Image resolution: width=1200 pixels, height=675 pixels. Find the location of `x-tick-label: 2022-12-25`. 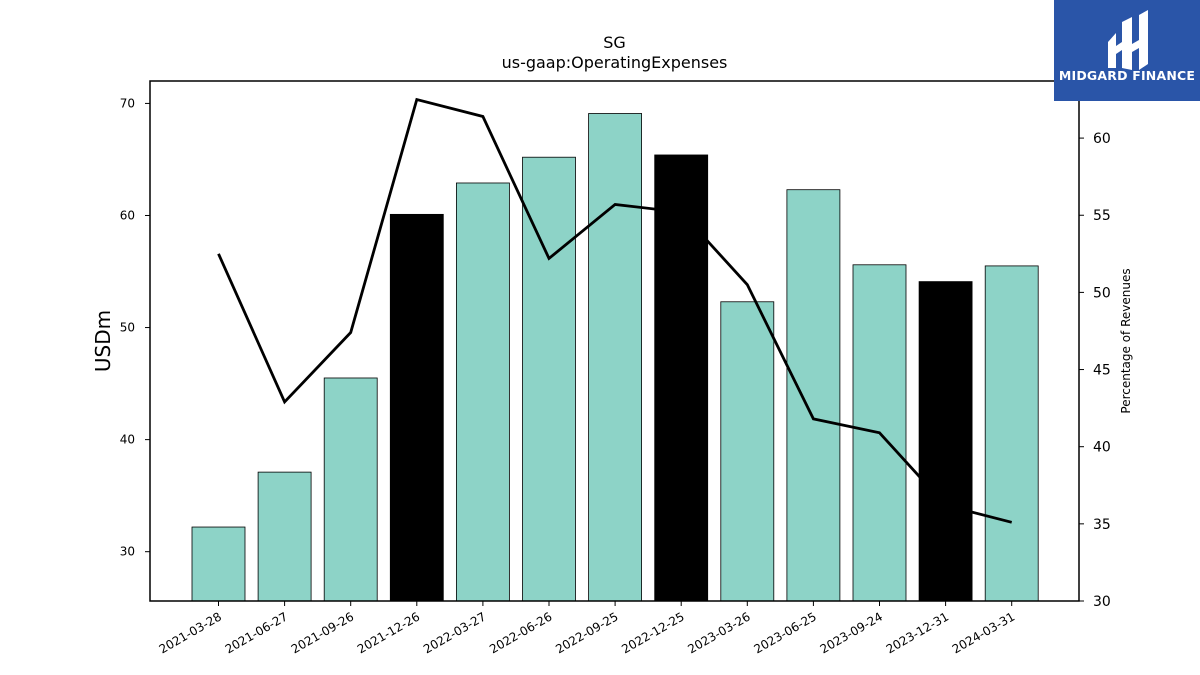

x-tick-label: 2022-12-25 is located at coordinates (652, 632).